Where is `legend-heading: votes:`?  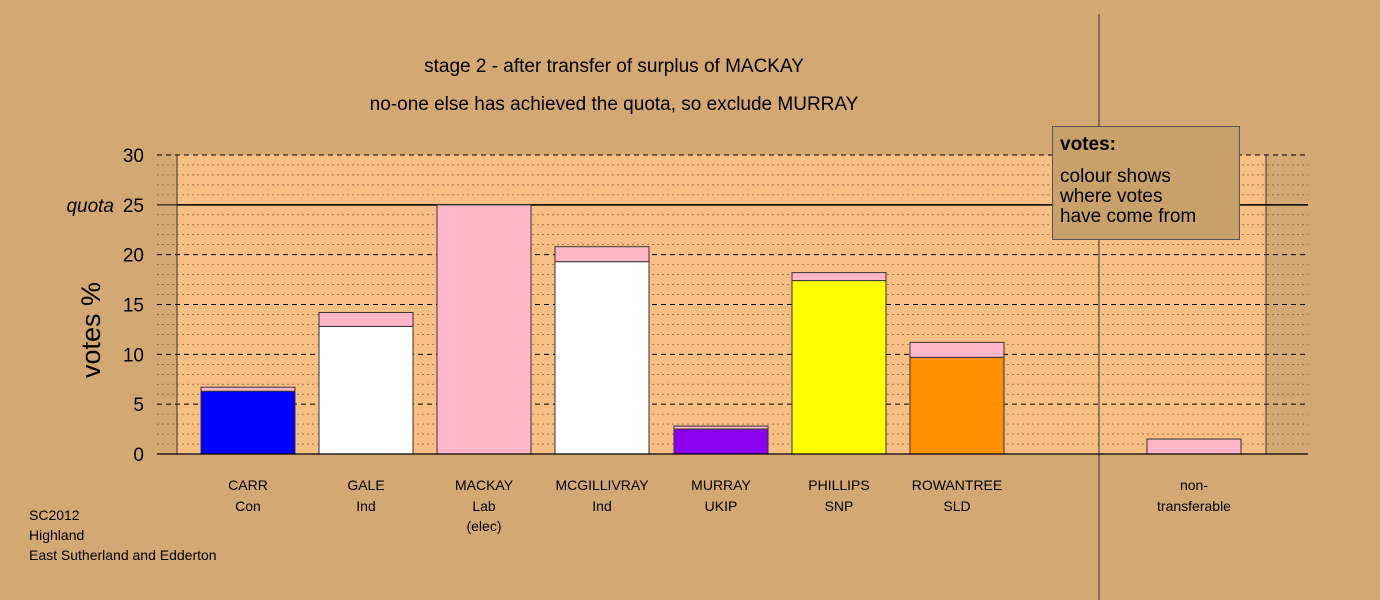
legend-heading: votes: is located at coordinates (1088, 144).